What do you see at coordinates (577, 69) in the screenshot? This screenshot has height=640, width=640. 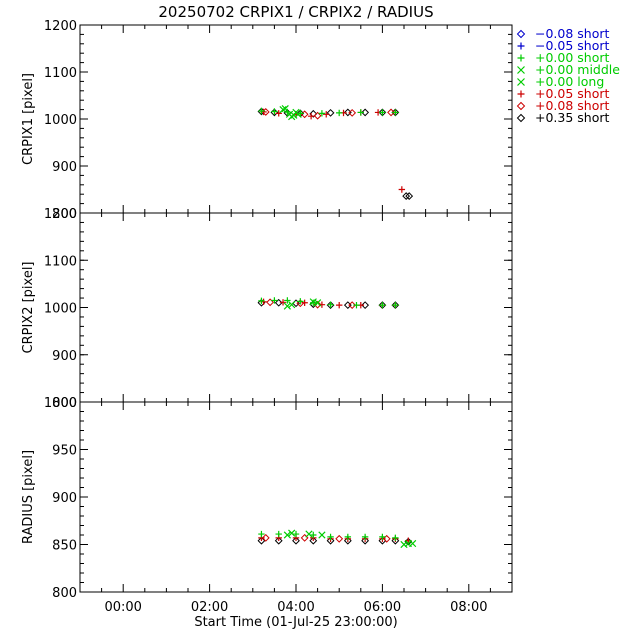 I see `legend-label: +0.00 middle` at bounding box center [577, 69].